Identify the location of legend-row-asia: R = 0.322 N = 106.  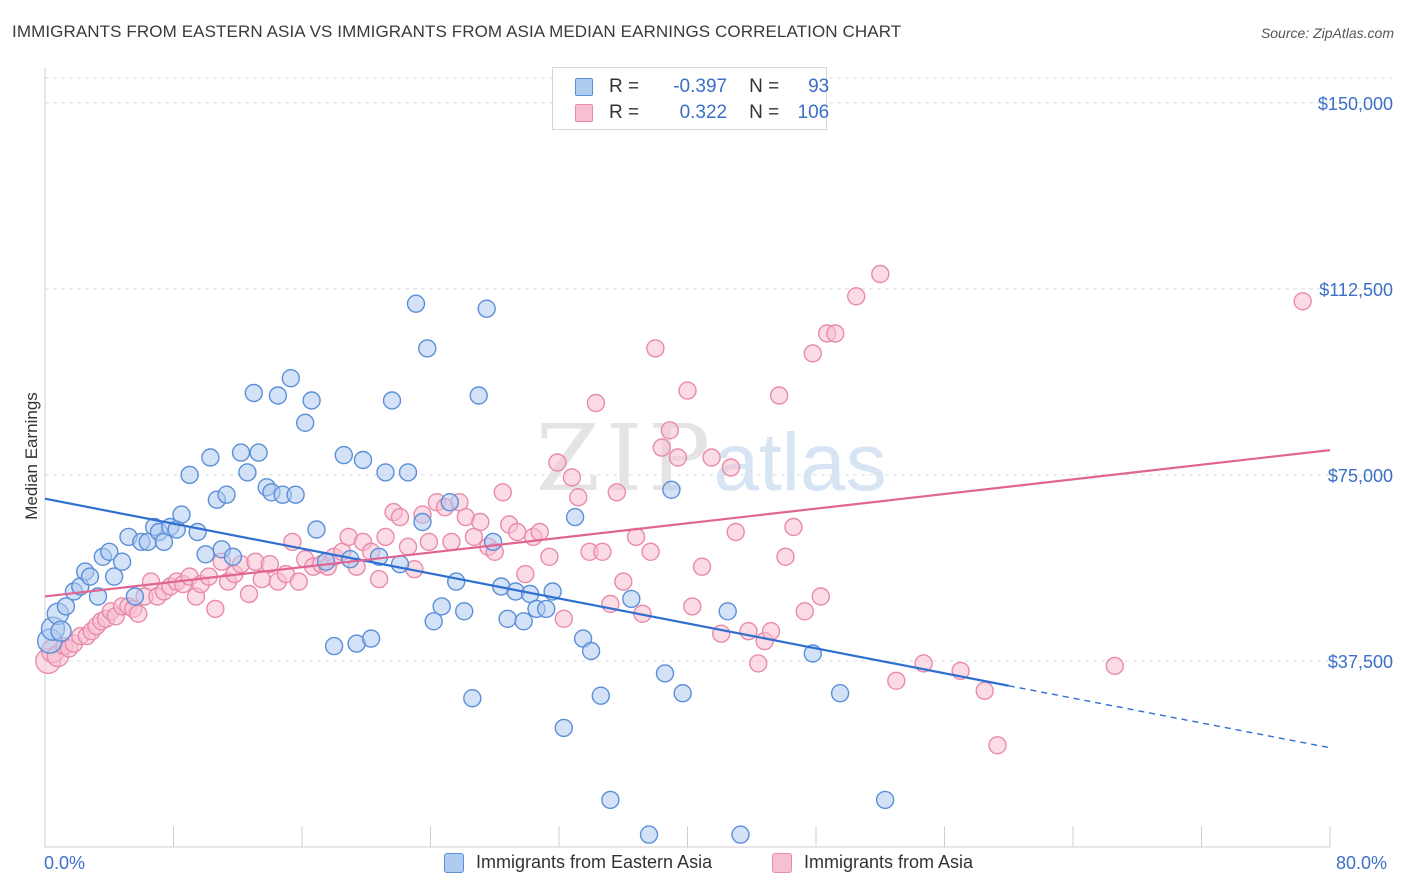
(702, 113).